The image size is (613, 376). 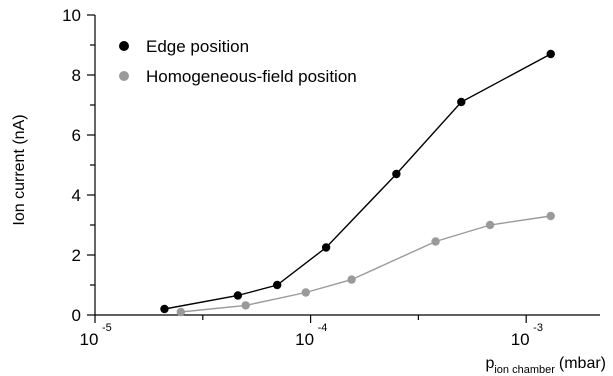 I want to click on x-tick-label-exponent: -5, so click(x=107, y=328).